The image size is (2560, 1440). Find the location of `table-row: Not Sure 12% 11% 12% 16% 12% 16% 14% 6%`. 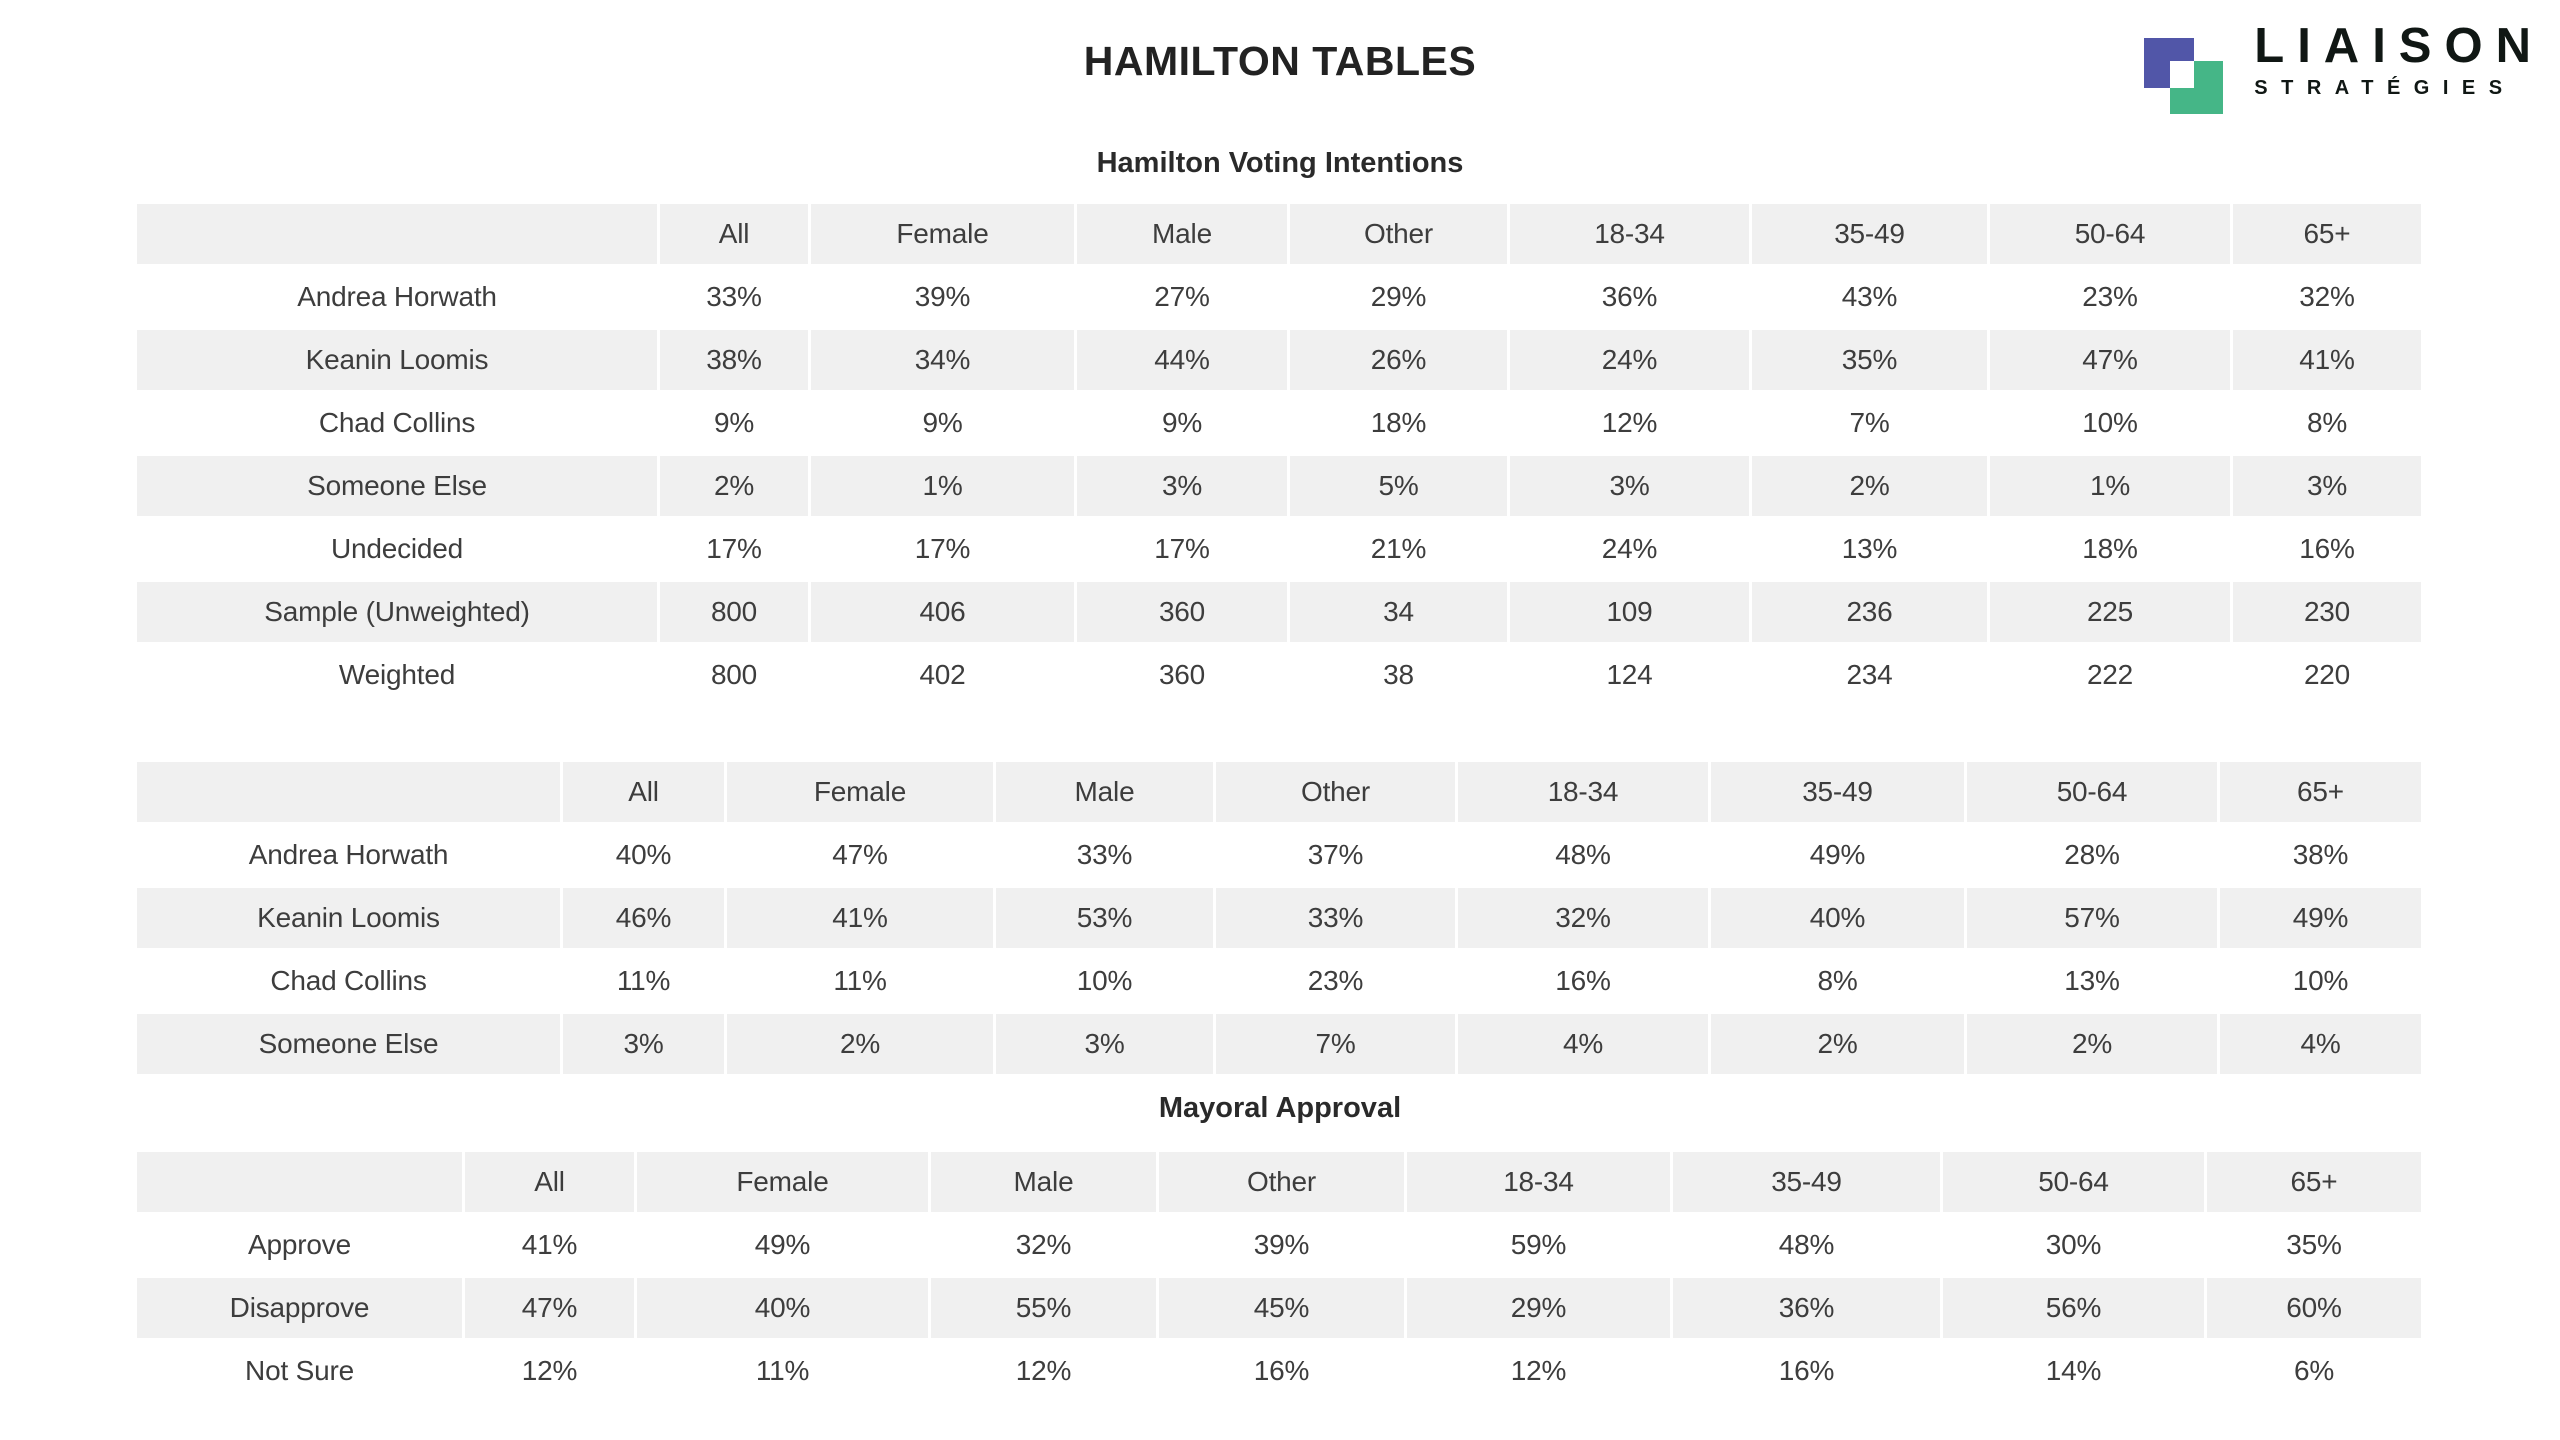

table-row: Not Sure 12% 11% 12% 16% 12% 16% 14% 6% is located at coordinates (1279, 1371).